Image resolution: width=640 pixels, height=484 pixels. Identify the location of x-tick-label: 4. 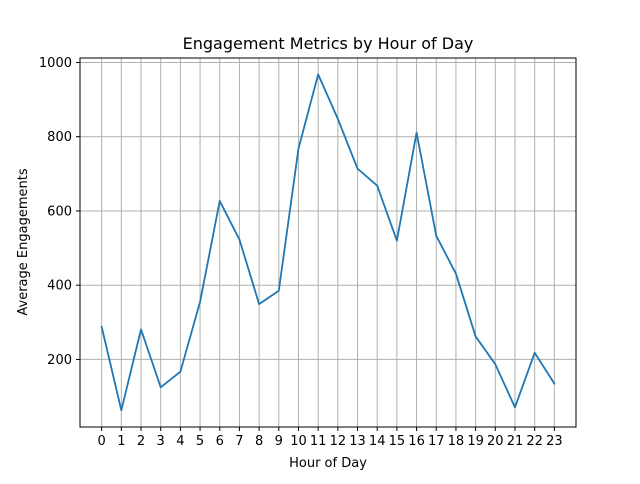
(180, 441).